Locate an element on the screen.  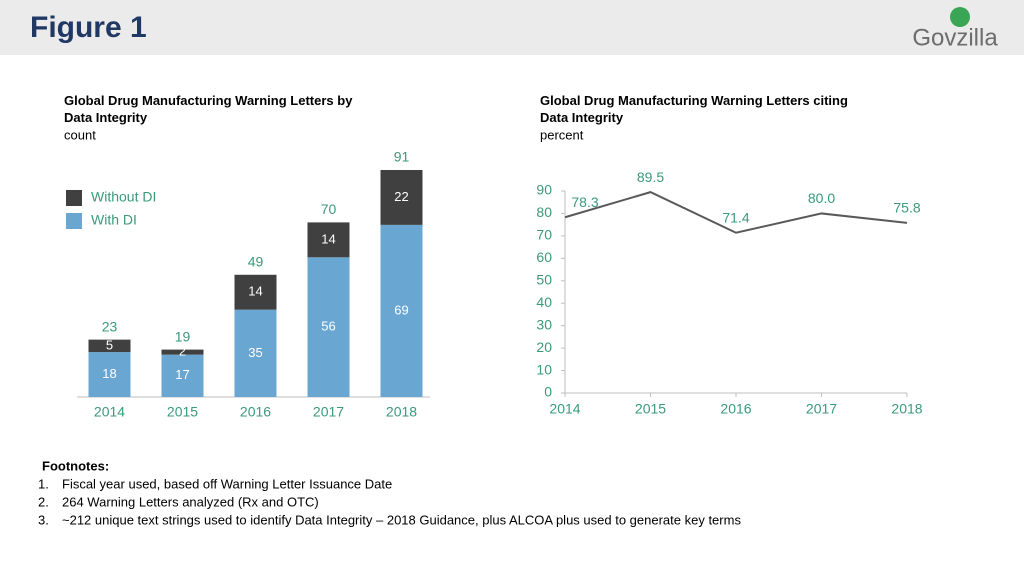
data-label: 17 is located at coordinates (182, 374).